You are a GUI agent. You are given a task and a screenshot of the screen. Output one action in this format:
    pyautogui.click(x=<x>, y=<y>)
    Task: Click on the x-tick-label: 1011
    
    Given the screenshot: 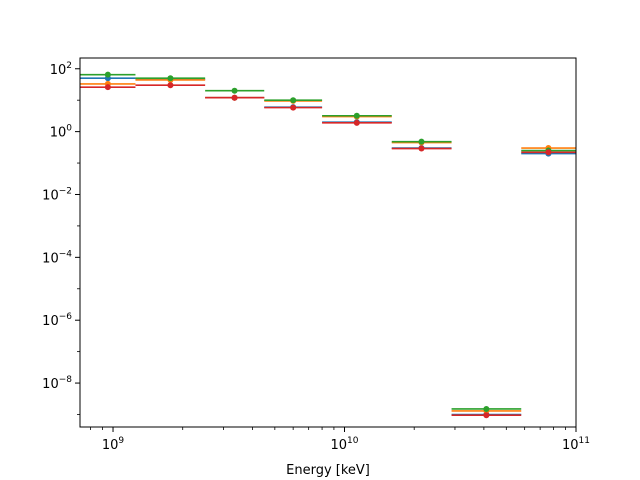 What is the action you would take?
    pyautogui.click(x=576, y=444)
    